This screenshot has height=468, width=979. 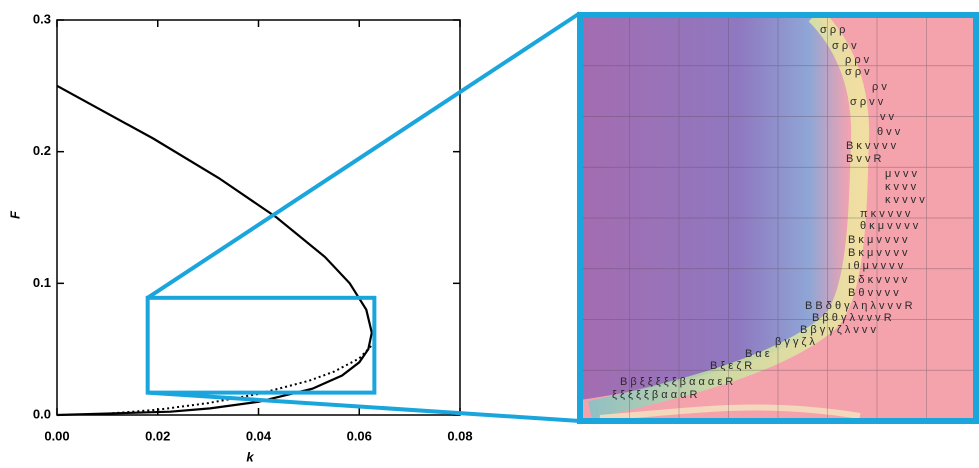 I want to click on pattern-label: B β ξ ξ ξ ξ ξ β α α α ε R, so click(x=676, y=382).